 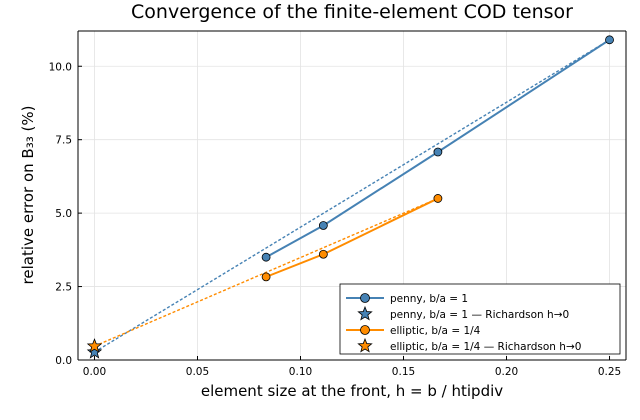 What do you see at coordinates (506, 372) in the screenshot?
I see `x-tick-label: 0.20` at bounding box center [506, 372].